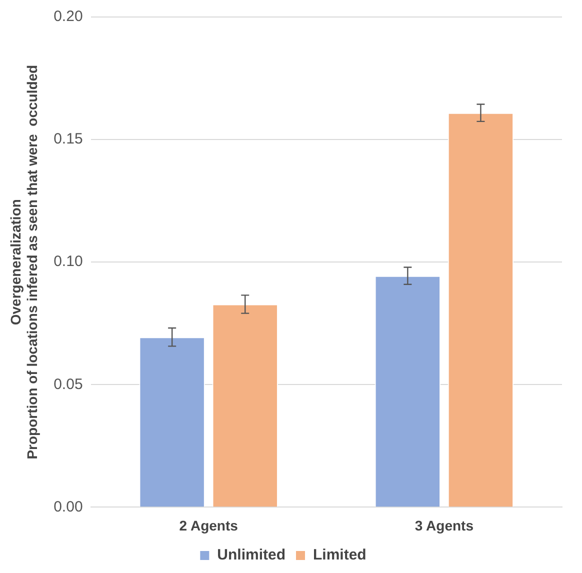 This screenshot has width=582, height=573. Describe the element at coordinates (251, 555) in the screenshot. I see `legend-label: Unlimited` at that location.